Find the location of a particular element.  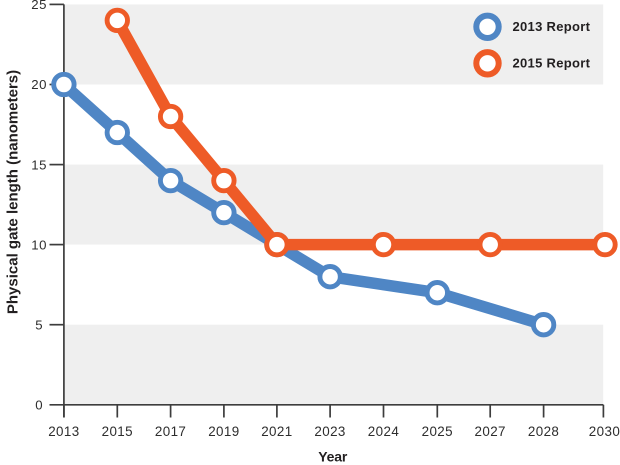

svg-text: Year is located at coordinates (333, 457).